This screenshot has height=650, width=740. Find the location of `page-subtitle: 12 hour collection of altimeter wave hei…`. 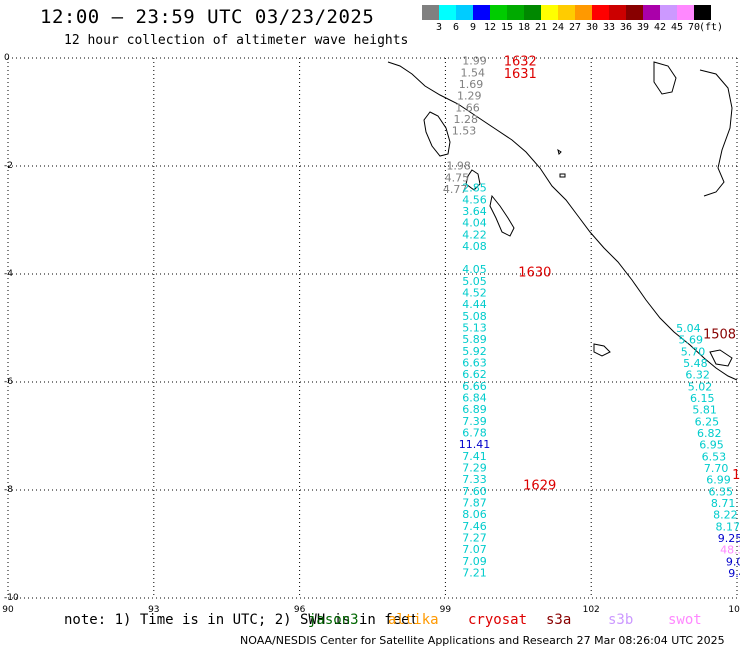

page-subtitle: 12 hour collection of altimeter wave hei… is located at coordinates (236, 40).